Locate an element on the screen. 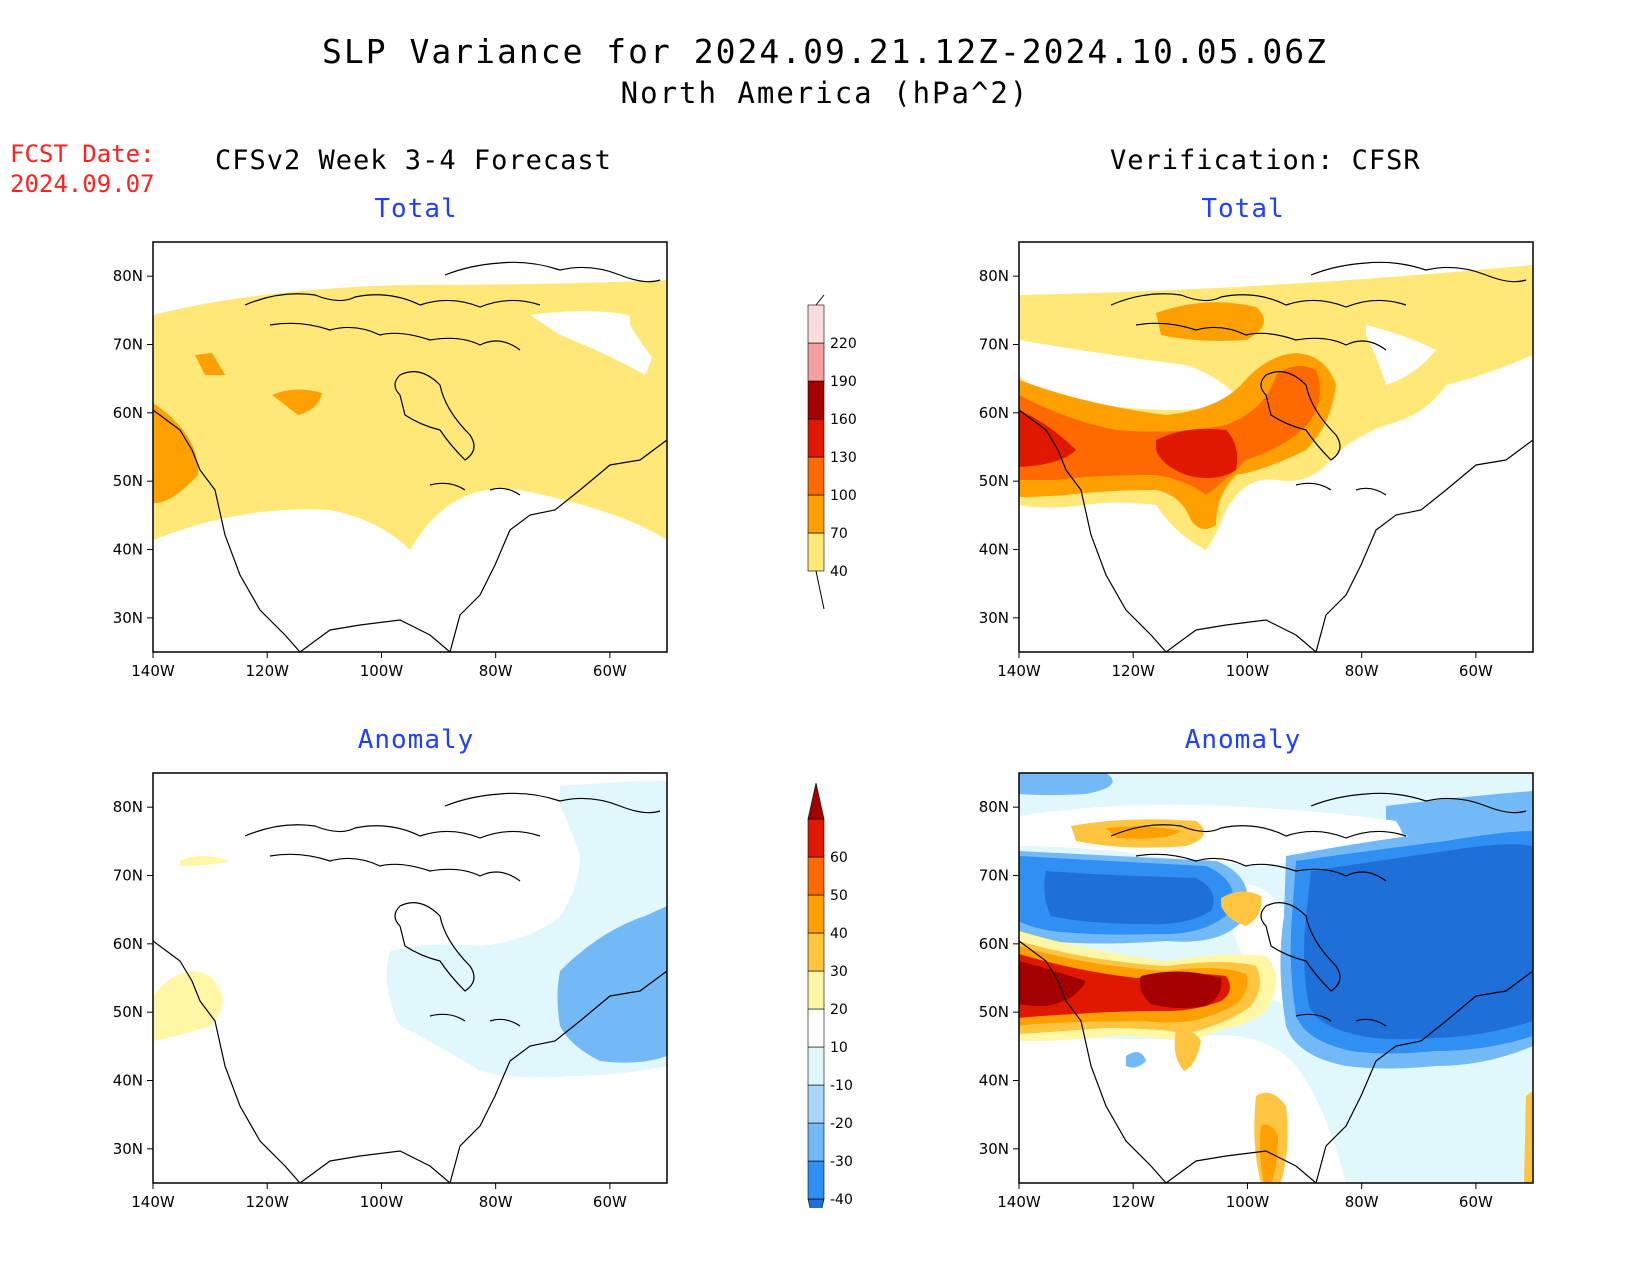 The width and height of the screenshot is (1650, 1275). colorbar-anomaly-label: 40 is located at coordinates (839, 934).